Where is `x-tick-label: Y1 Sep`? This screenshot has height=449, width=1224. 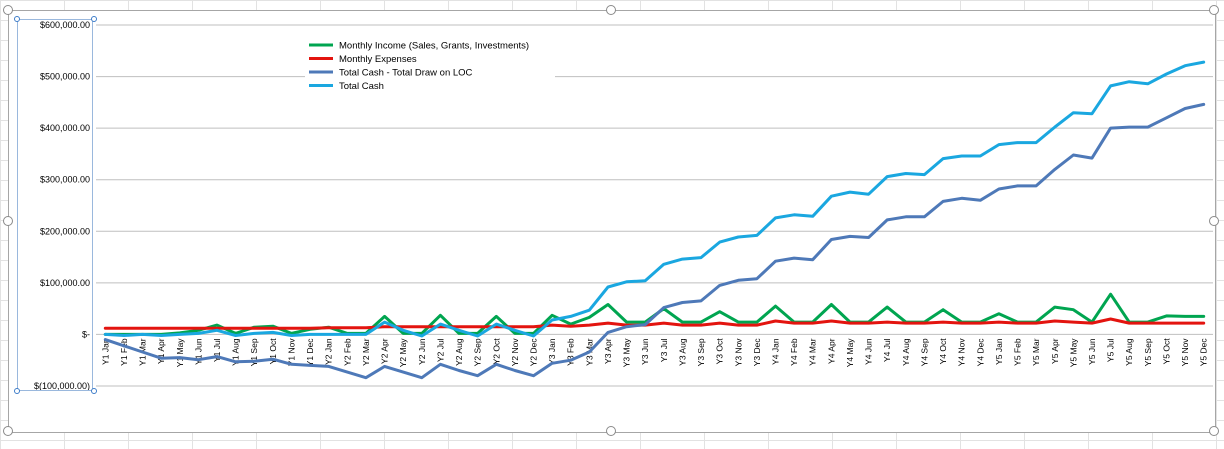
x-tick-label: Y1 Sep is located at coordinates (254, 352).